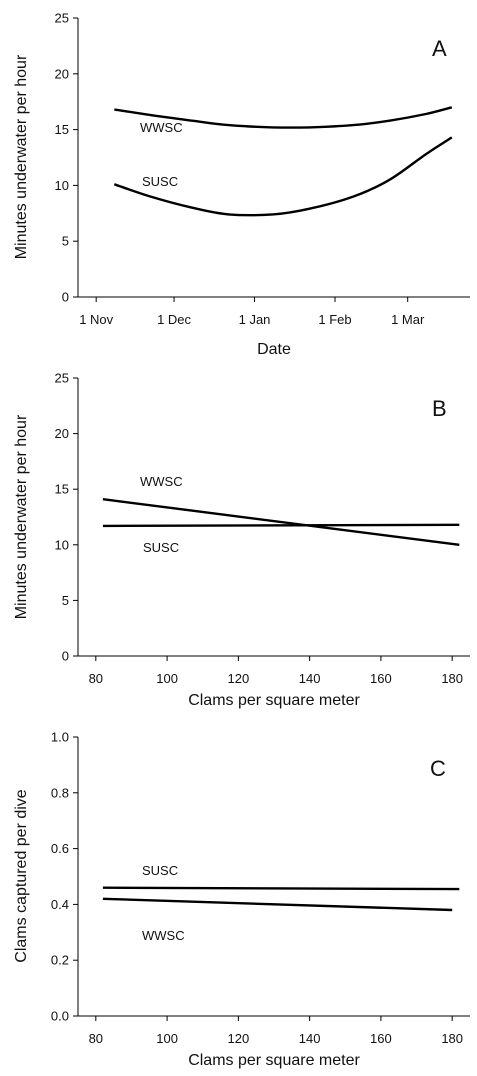 This screenshot has height=1076, width=477. I want to click on panel-b-x-tick-label-1: 100, so click(167, 678).